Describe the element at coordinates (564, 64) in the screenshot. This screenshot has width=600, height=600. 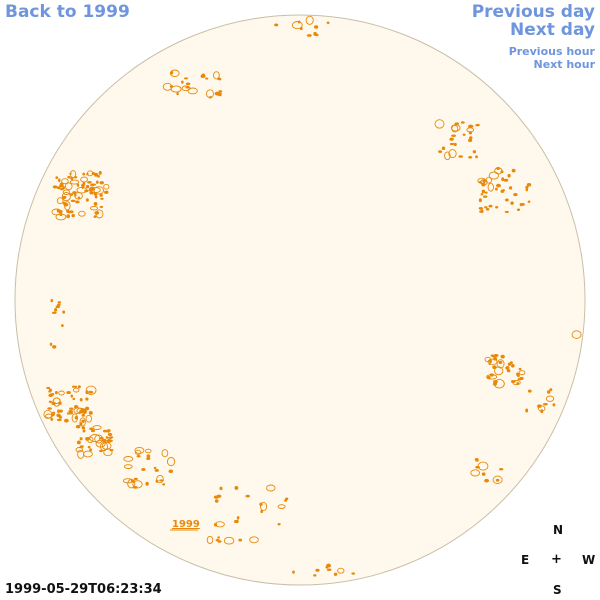
I see `next-hour-link: Next hour` at that location.